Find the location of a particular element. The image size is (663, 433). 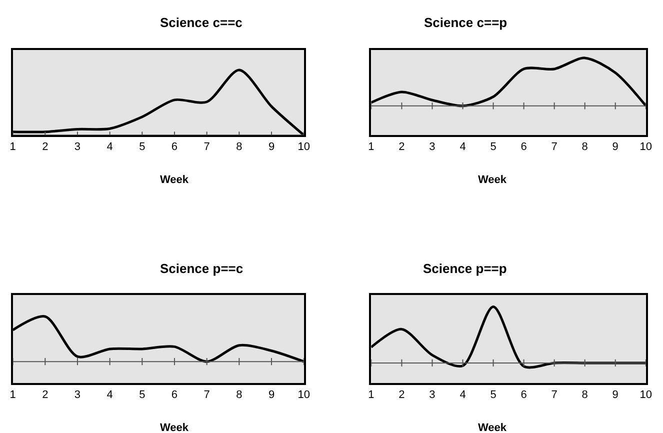

chart-title: Science p==p is located at coordinates (465, 268).